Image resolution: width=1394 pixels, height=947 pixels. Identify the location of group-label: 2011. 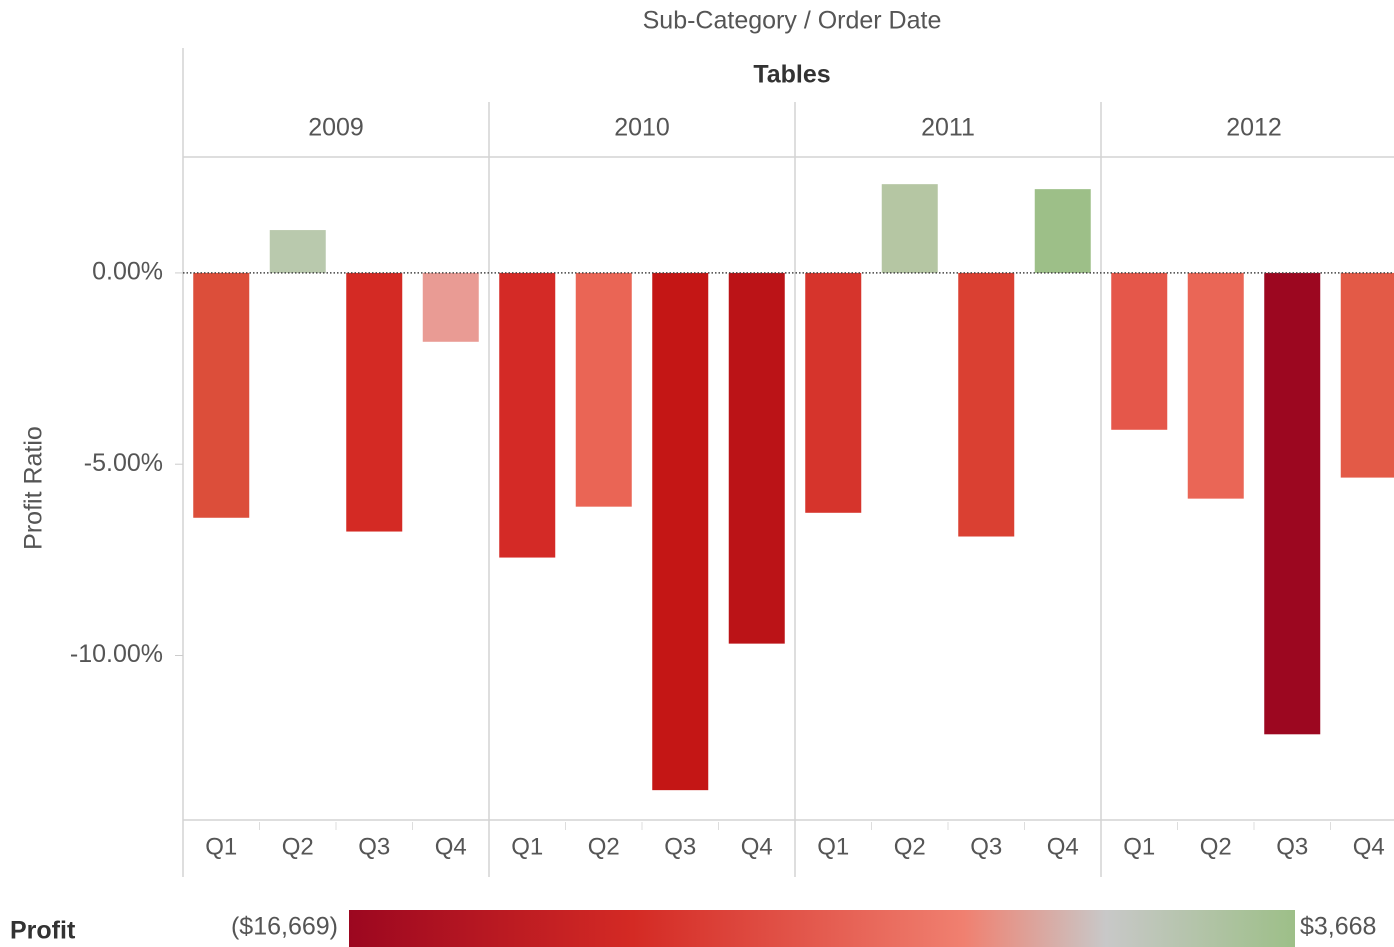
(948, 128).